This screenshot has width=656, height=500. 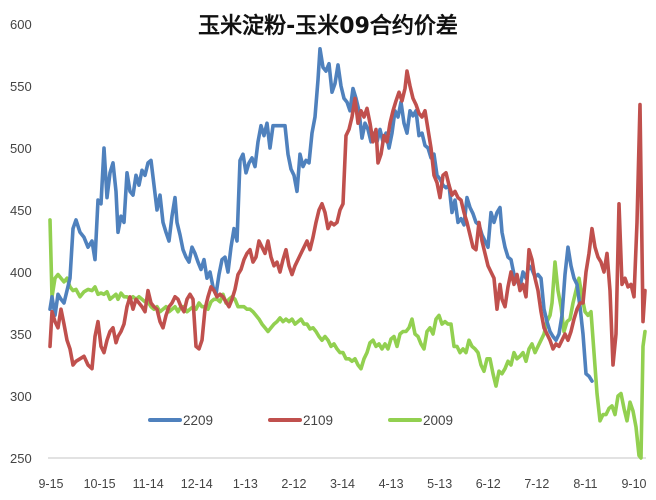 I want to click on chart-title: 玉米淀粉-玉米09合约价差, so click(x=328, y=26).